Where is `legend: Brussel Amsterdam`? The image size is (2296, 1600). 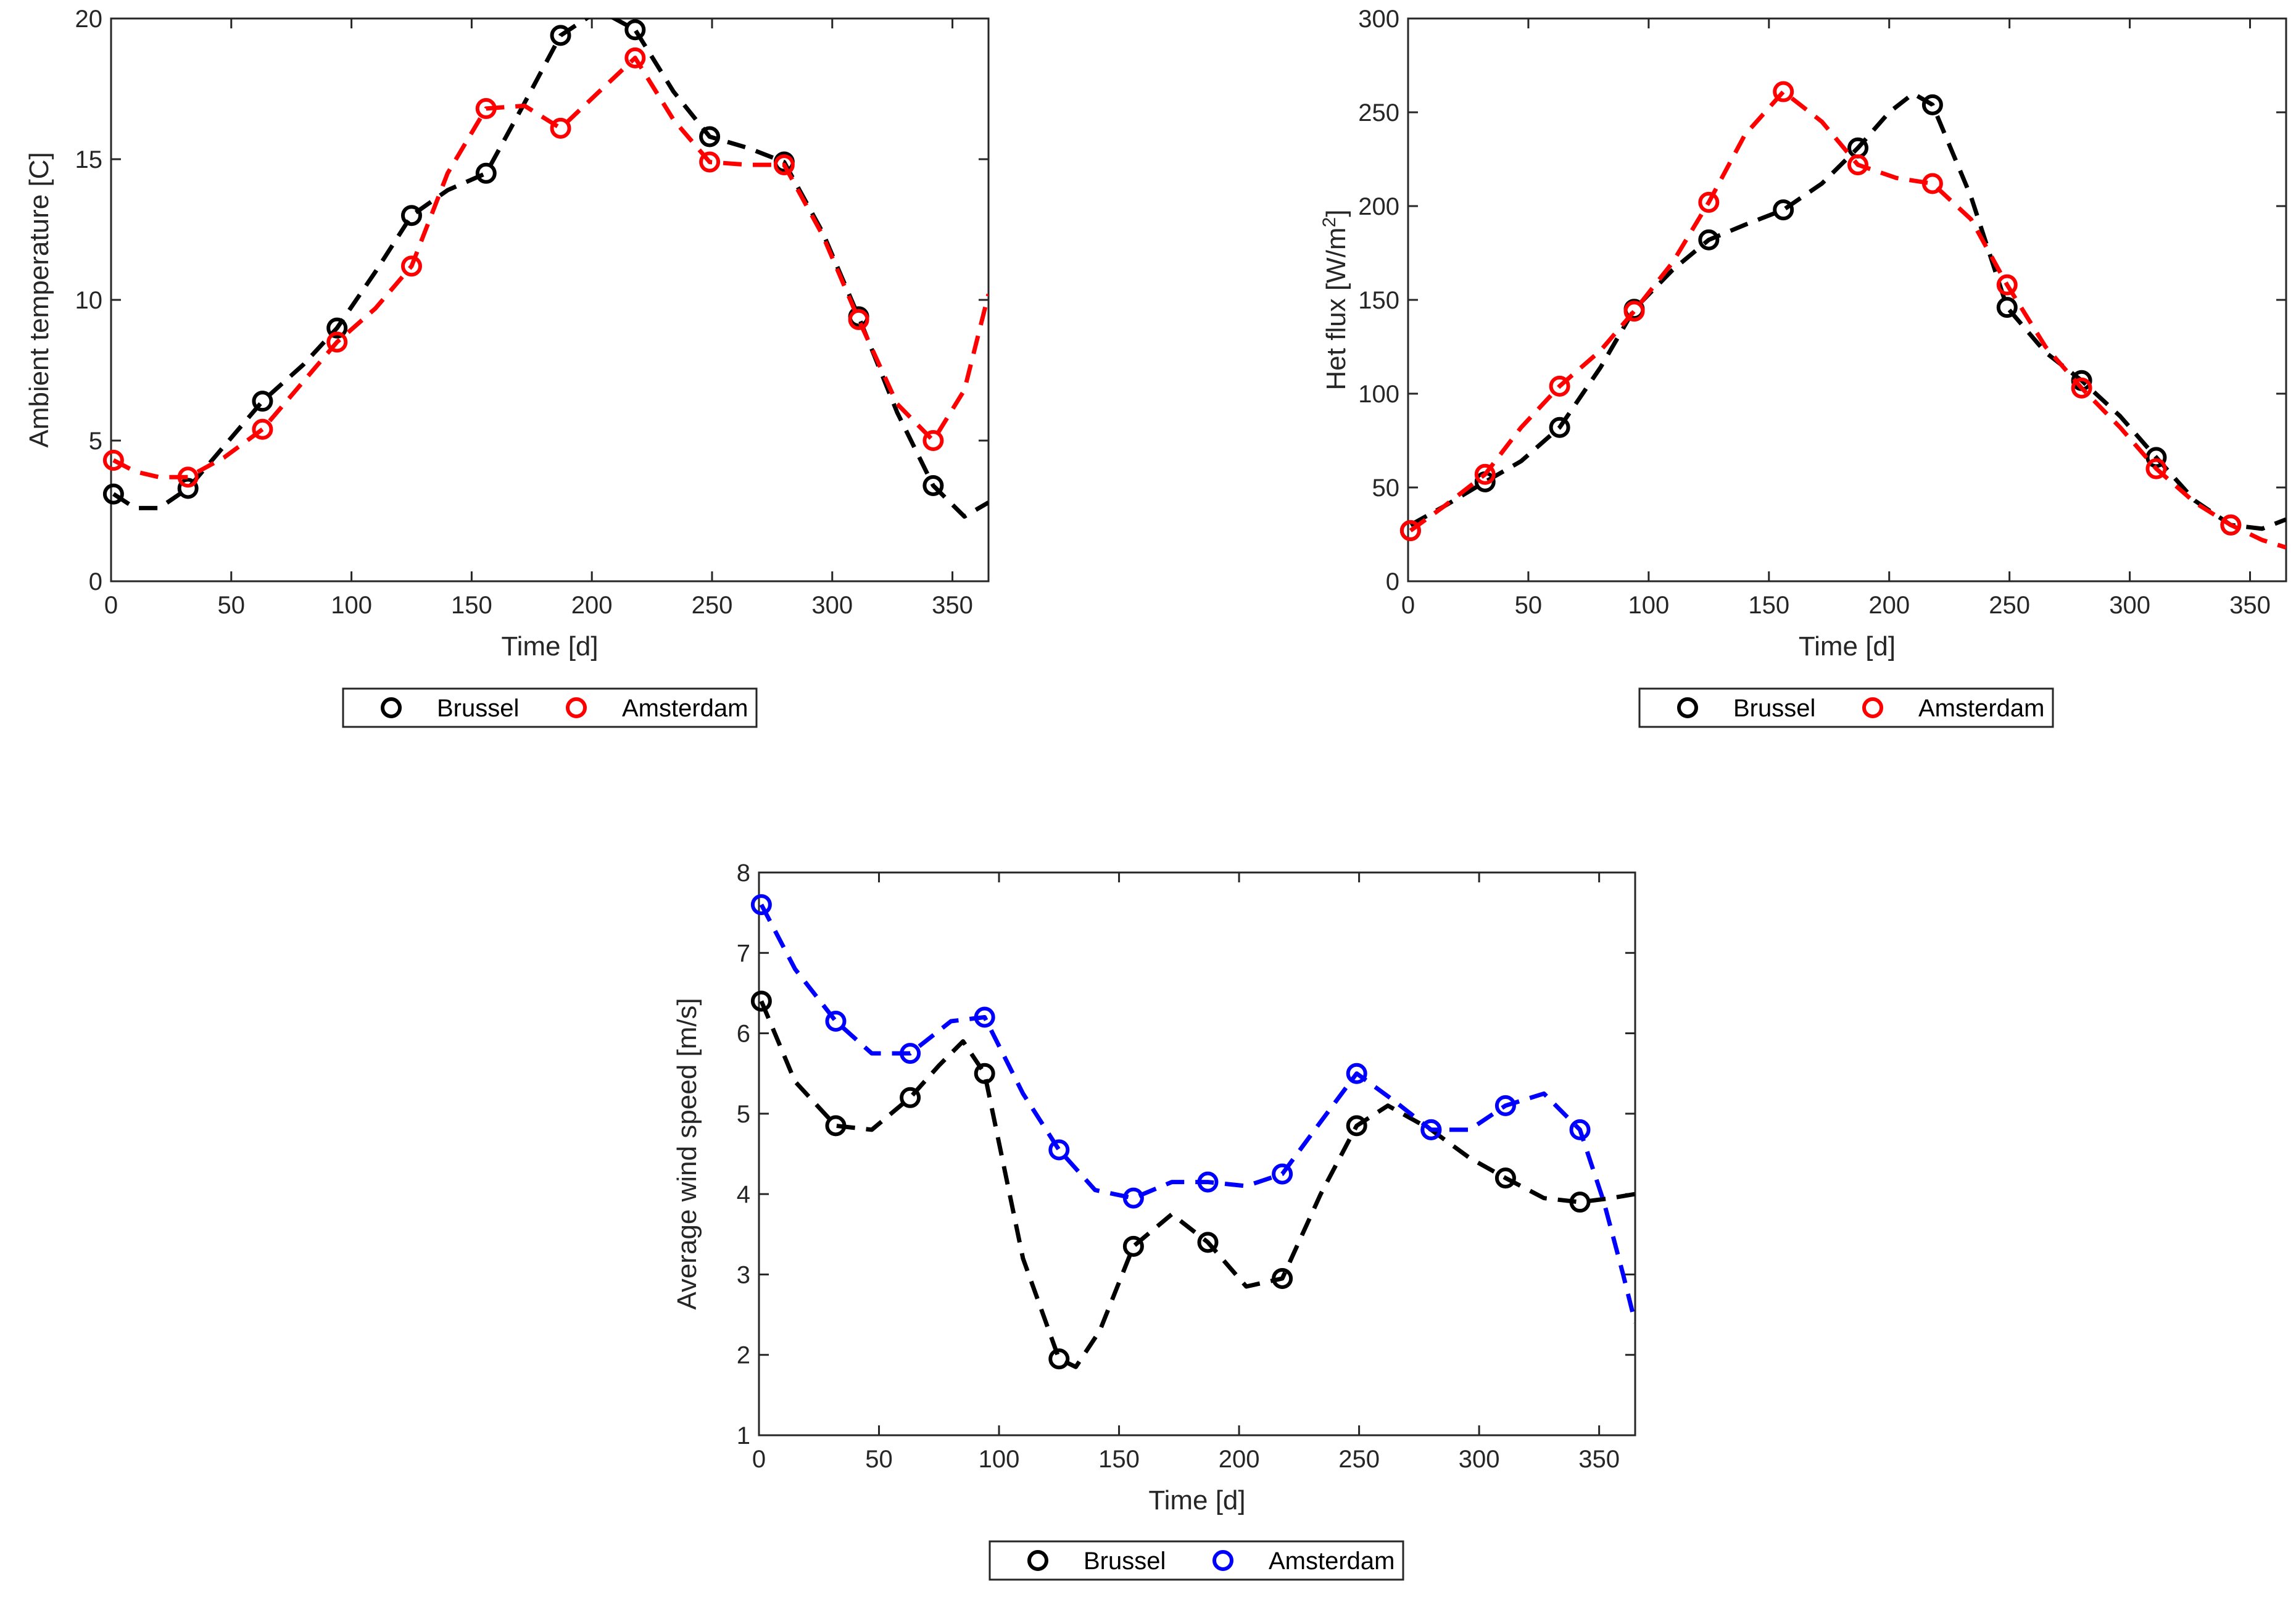 legend: Brussel Amsterdam is located at coordinates (550, 707).